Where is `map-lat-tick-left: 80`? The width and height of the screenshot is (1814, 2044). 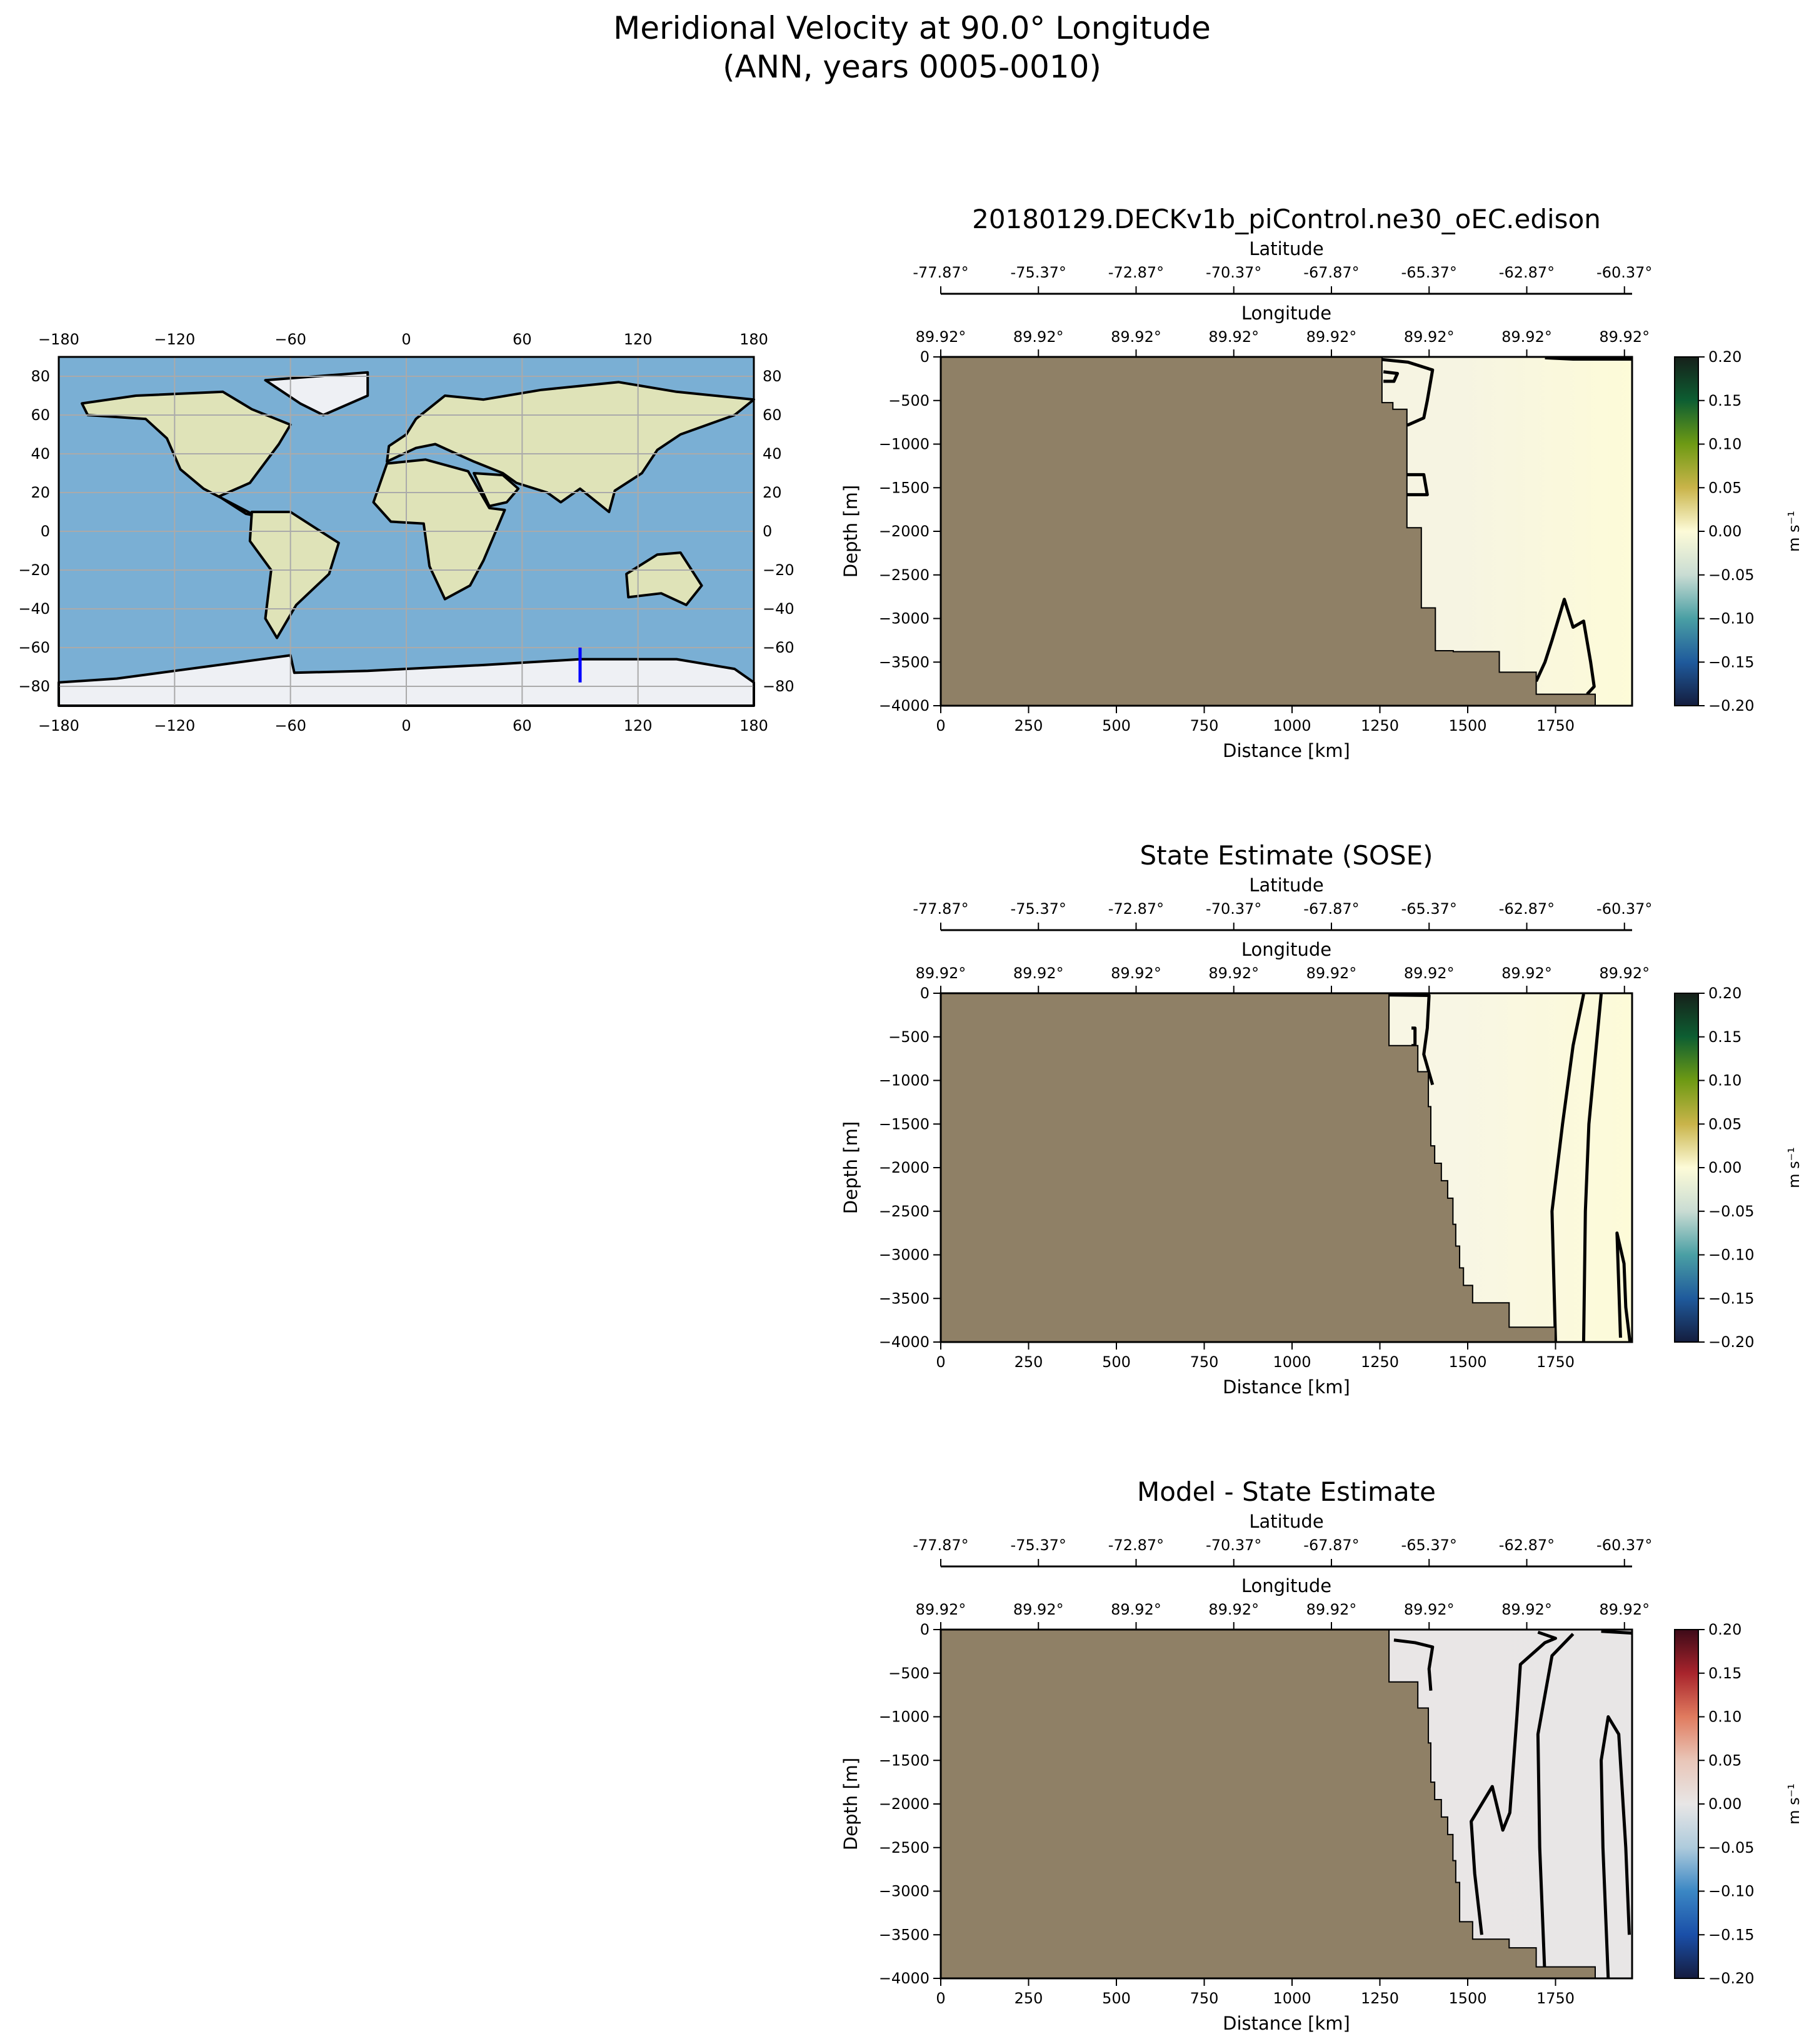 map-lat-tick-left: 80 is located at coordinates (41, 376).